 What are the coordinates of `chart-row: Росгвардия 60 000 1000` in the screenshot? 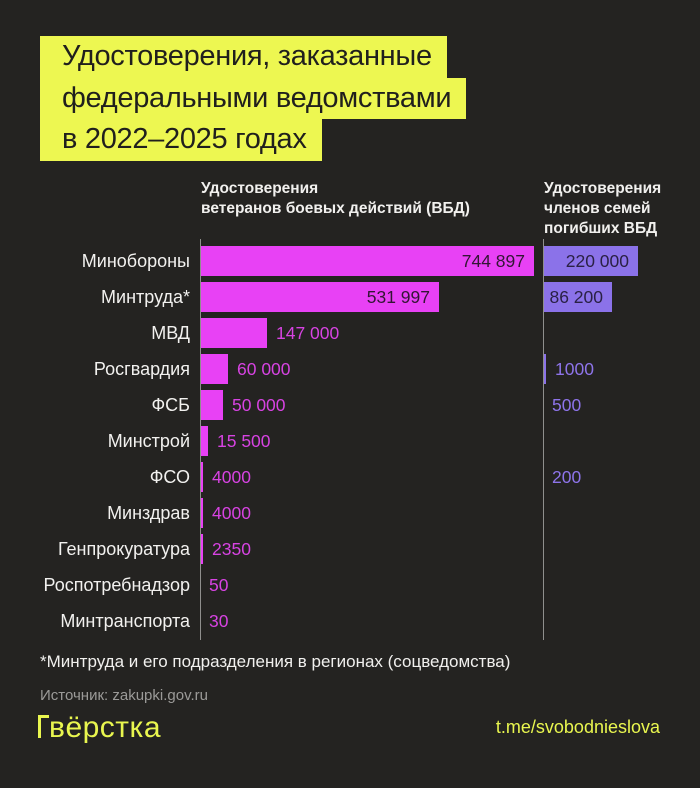 It's located at (350, 372).